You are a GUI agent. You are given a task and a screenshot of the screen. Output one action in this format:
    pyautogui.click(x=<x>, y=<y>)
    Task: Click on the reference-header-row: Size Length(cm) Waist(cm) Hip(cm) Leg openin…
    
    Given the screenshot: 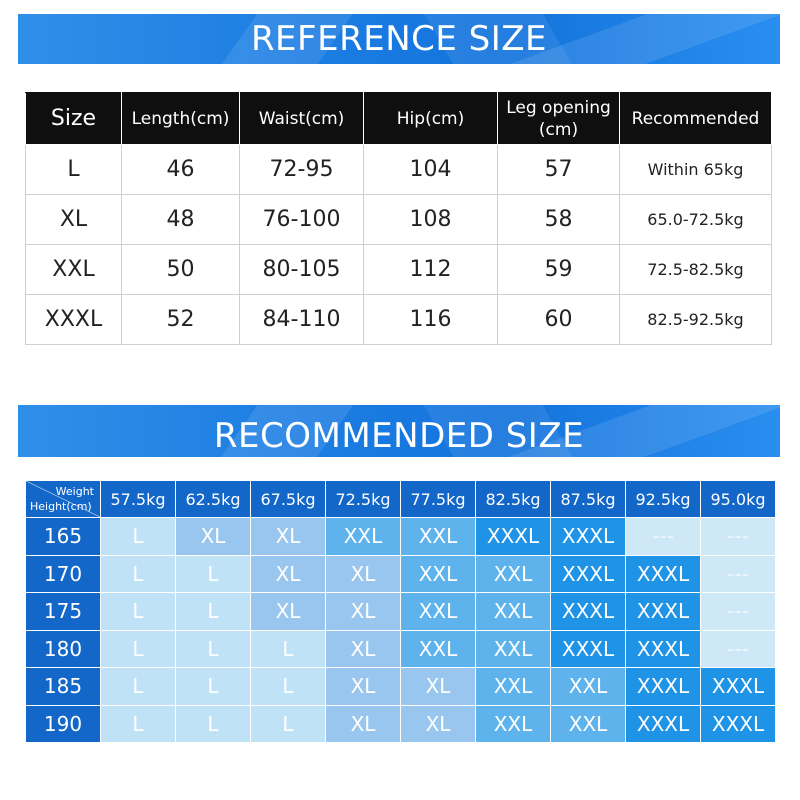 What is the action you would take?
    pyautogui.click(x=398, y=118)
    